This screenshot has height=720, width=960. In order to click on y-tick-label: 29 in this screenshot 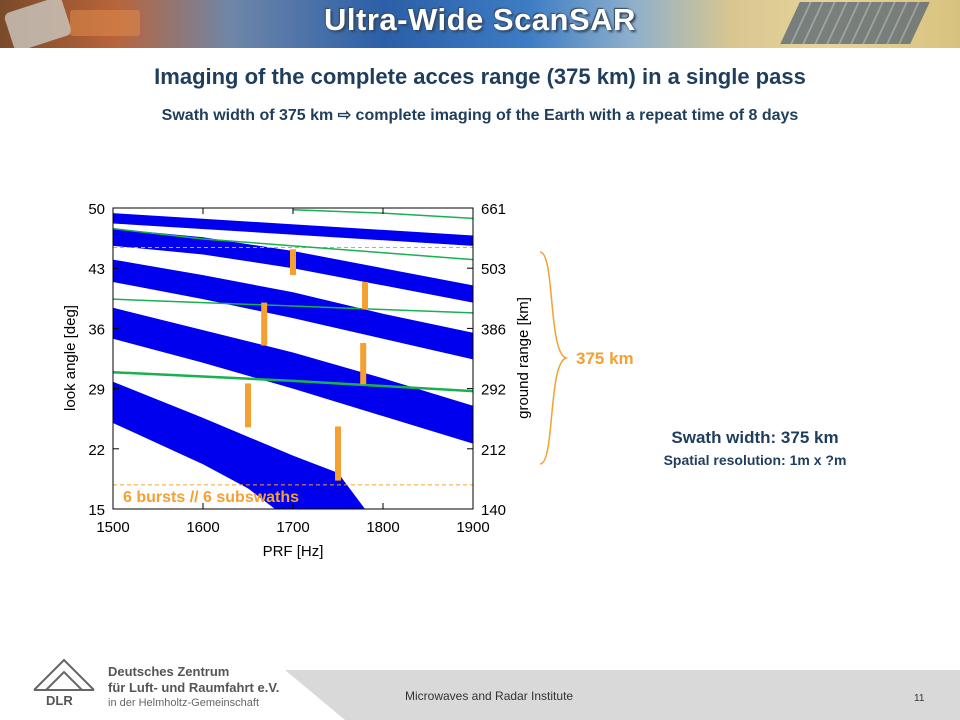, I will do `click(96, 390)`.